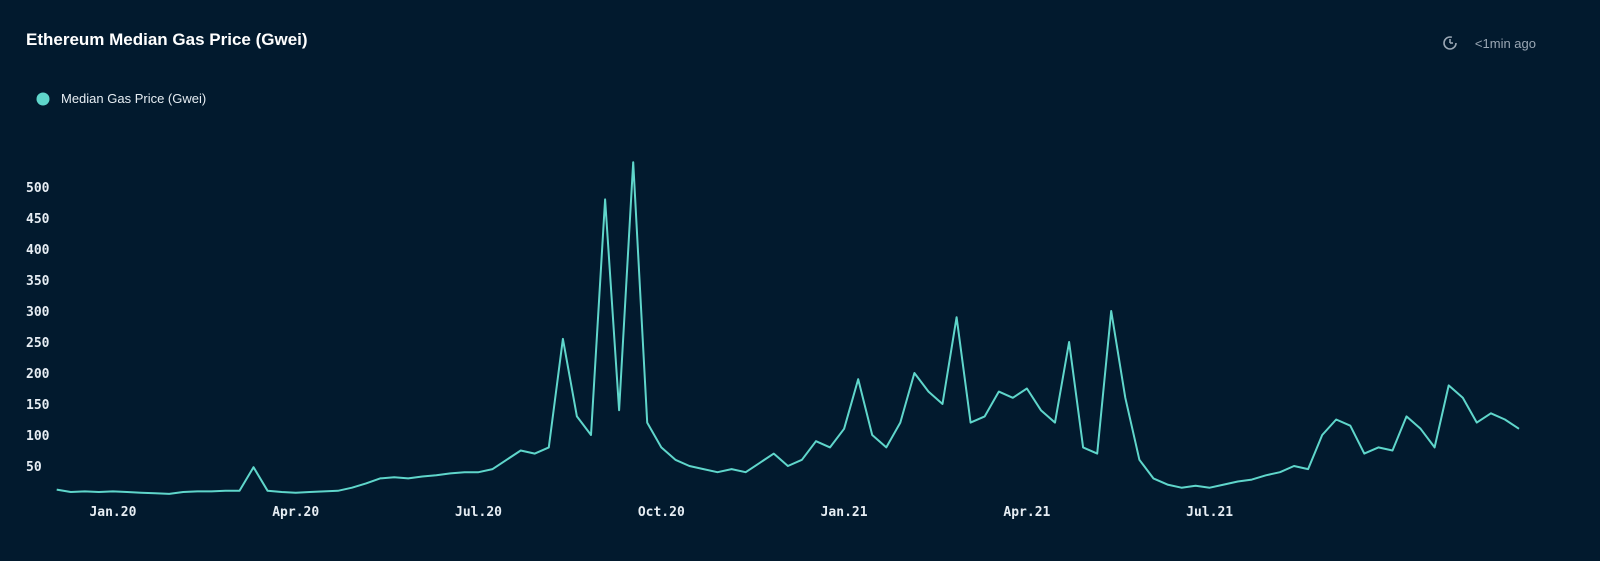  I want to click on y-tick-label: 50, so click(34, 467).